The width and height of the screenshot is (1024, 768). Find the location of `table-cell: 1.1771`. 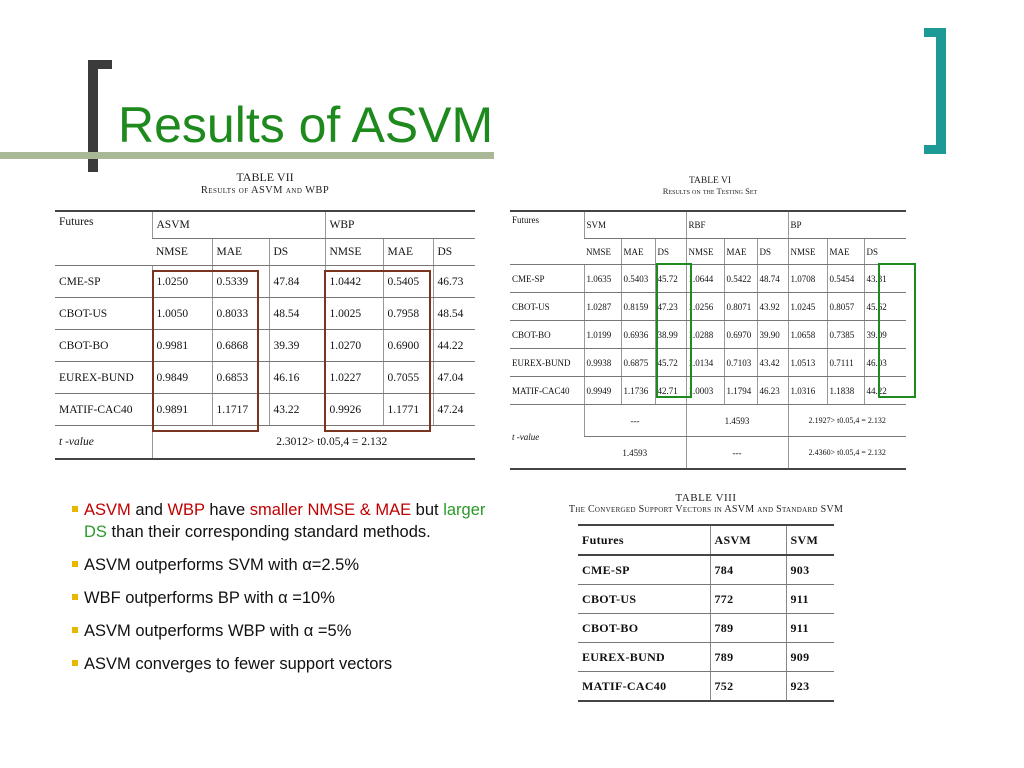

table-cell: 1.1771 is located at coordinates (407, 409).